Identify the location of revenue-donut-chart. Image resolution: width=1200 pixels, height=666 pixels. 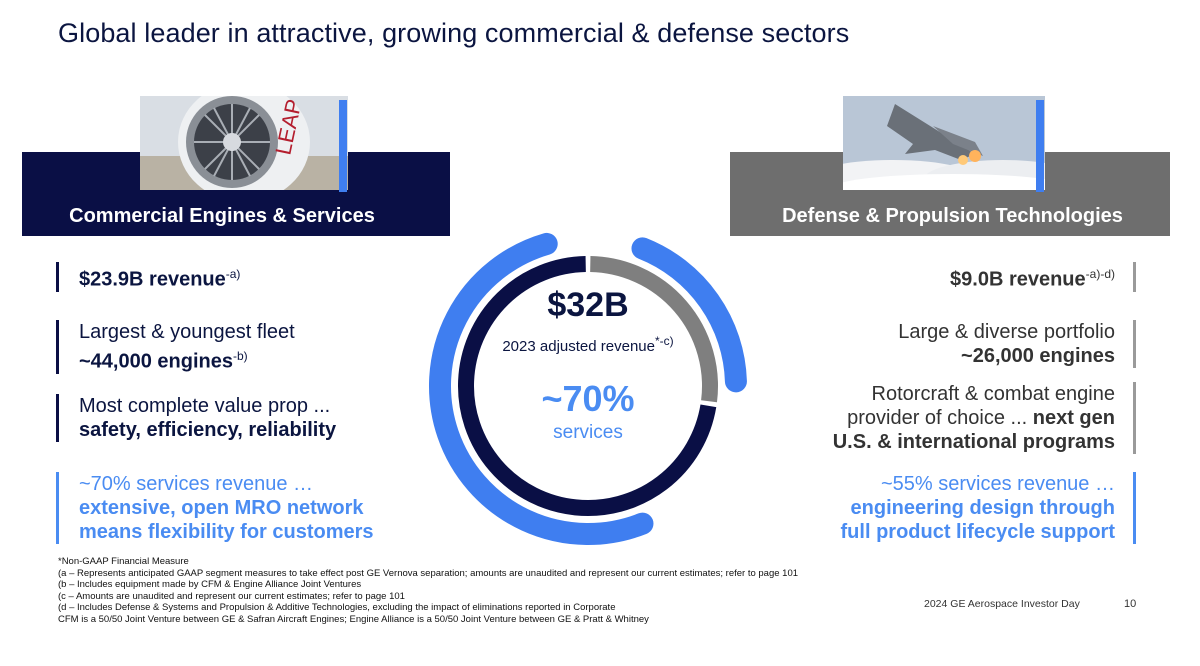
(588, 388).